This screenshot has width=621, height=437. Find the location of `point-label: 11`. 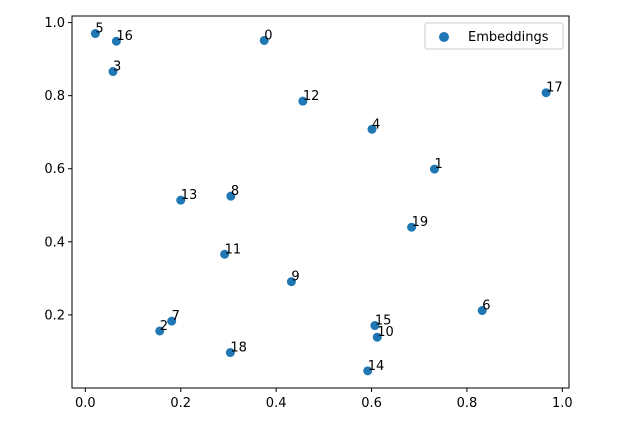

point-label: 11 is located at coordinates (233, 249).